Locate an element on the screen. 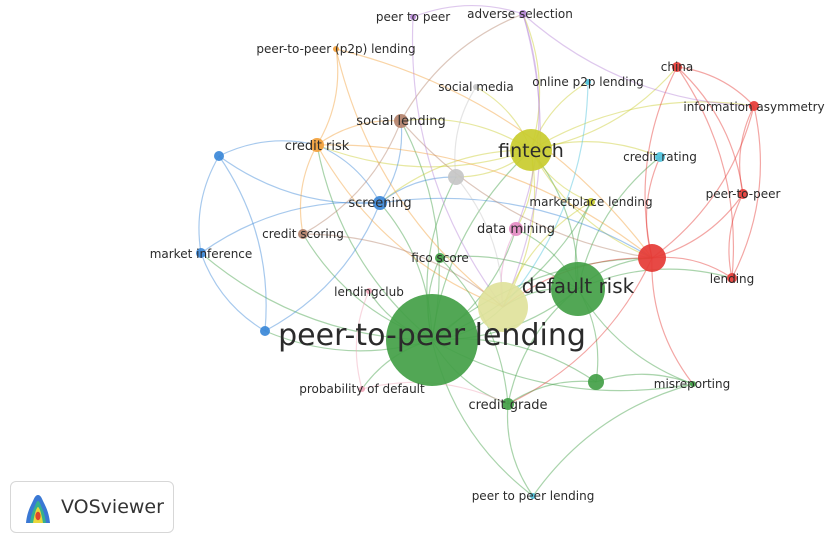 Image resolution: width=832 pixels, height=536 pixels. label-peer-to-peer-lending: peer-to-peer lending is located at coordinates (432, 335).